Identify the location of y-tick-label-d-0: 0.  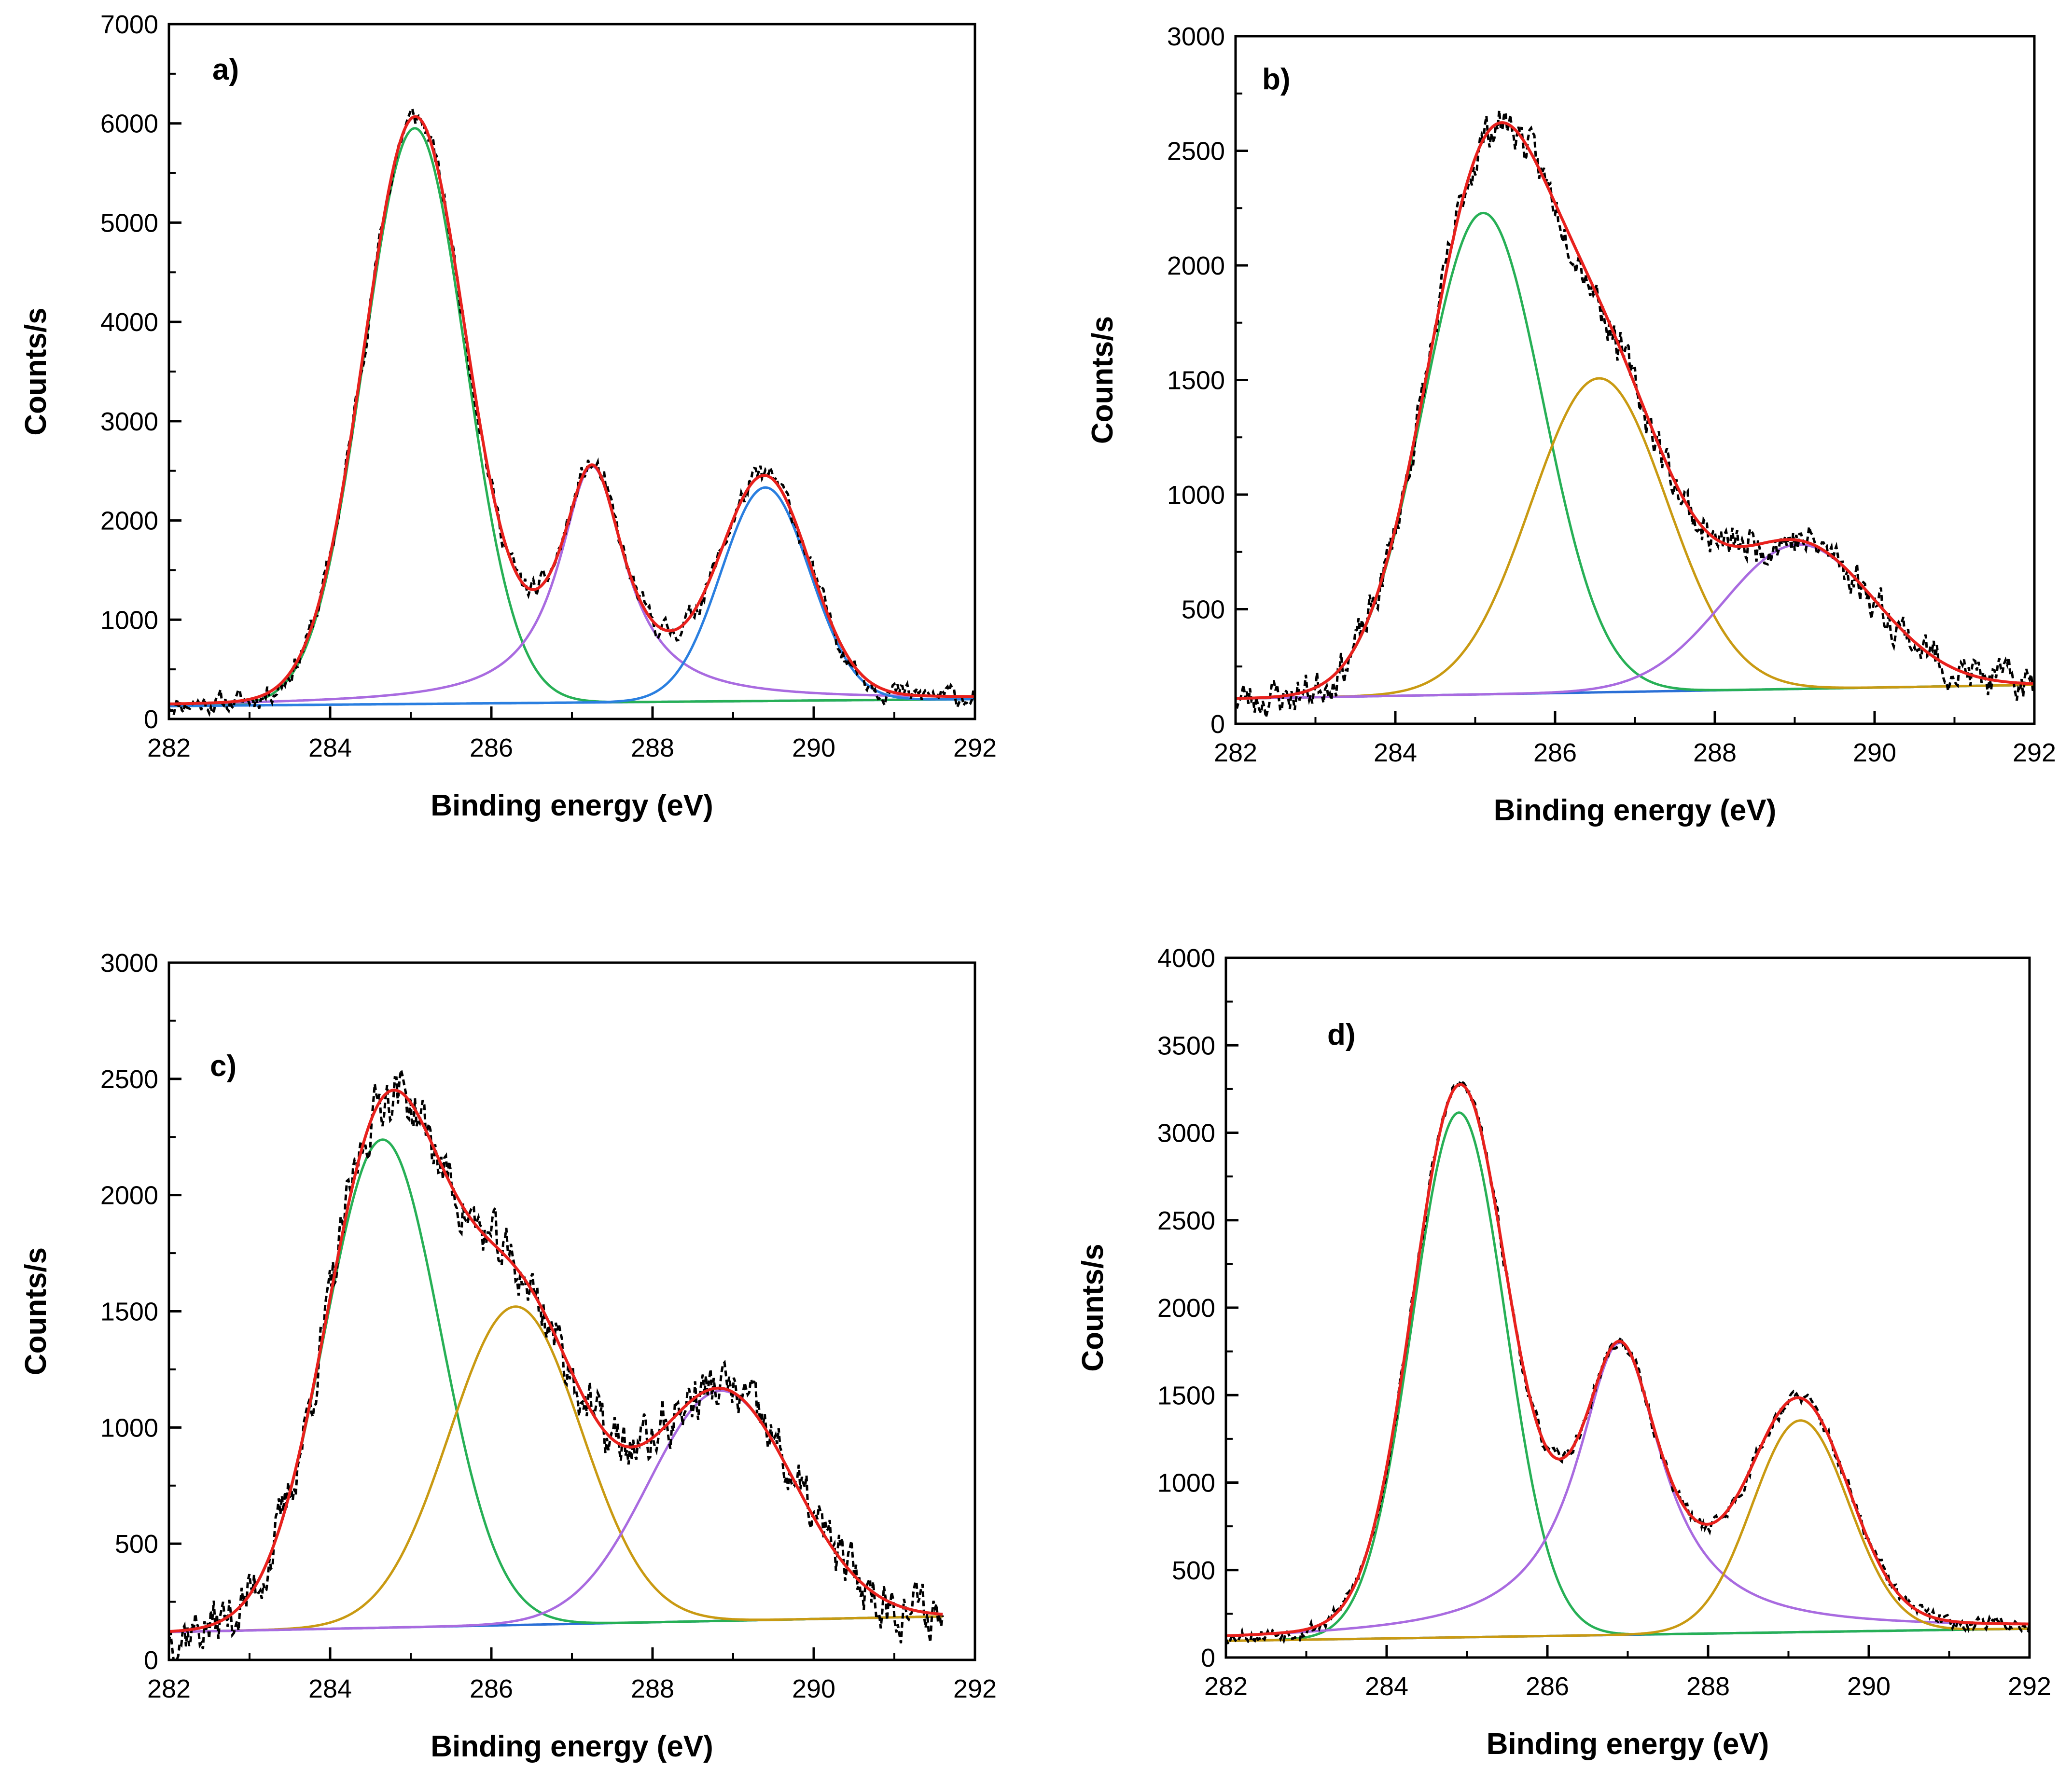
(1208, 1658).